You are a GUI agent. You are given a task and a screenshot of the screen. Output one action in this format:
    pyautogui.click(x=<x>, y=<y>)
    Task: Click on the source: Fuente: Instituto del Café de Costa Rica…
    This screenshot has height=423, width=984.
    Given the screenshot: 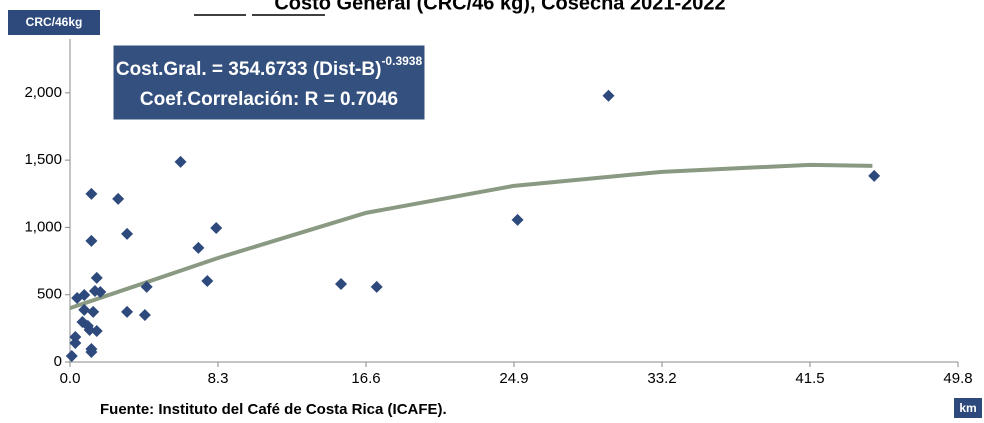 What is the action you would take?
    pyautogui.click(x=273, y=409)
    